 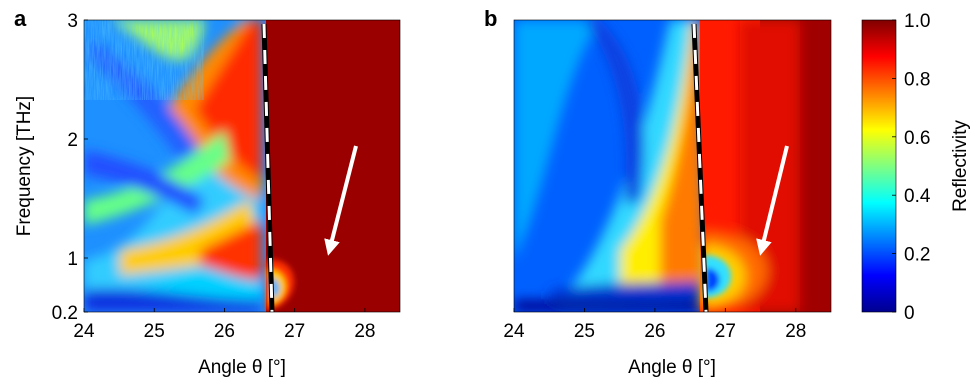 I want to click on colorbar, so click(x=879, y=166).